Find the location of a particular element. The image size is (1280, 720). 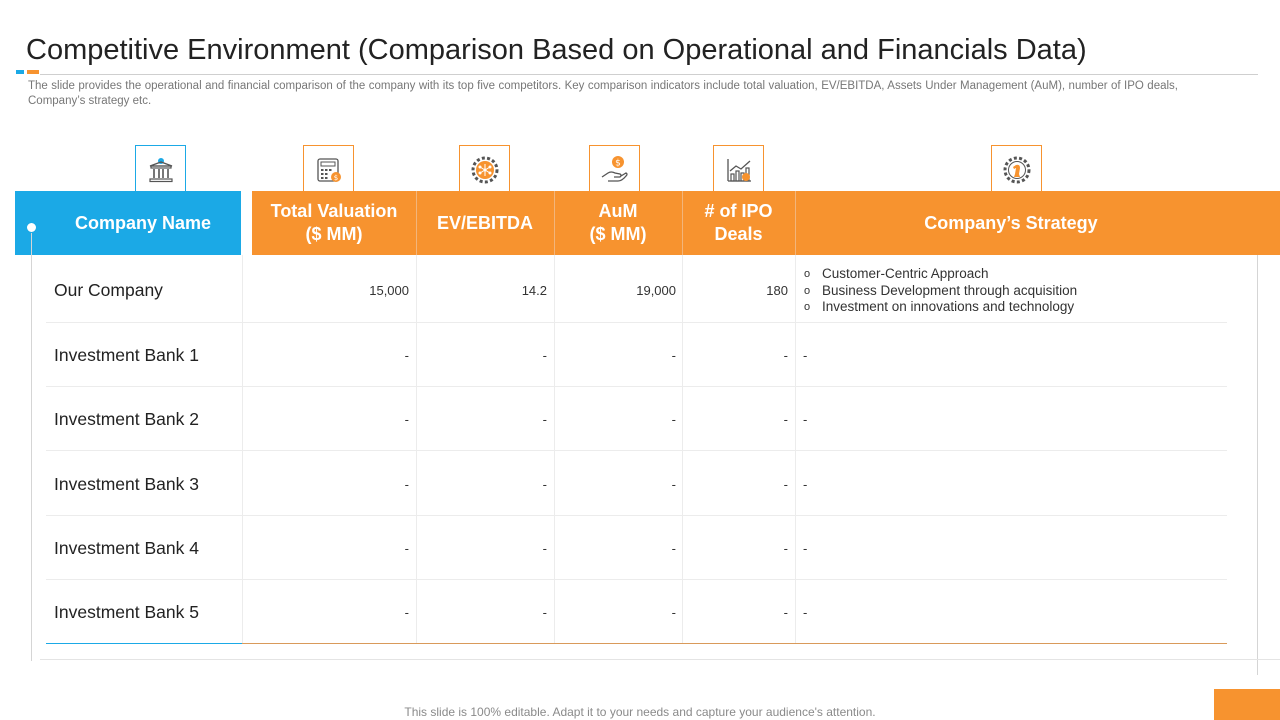

header-metrics-bg is located at coordinates (766, 223).